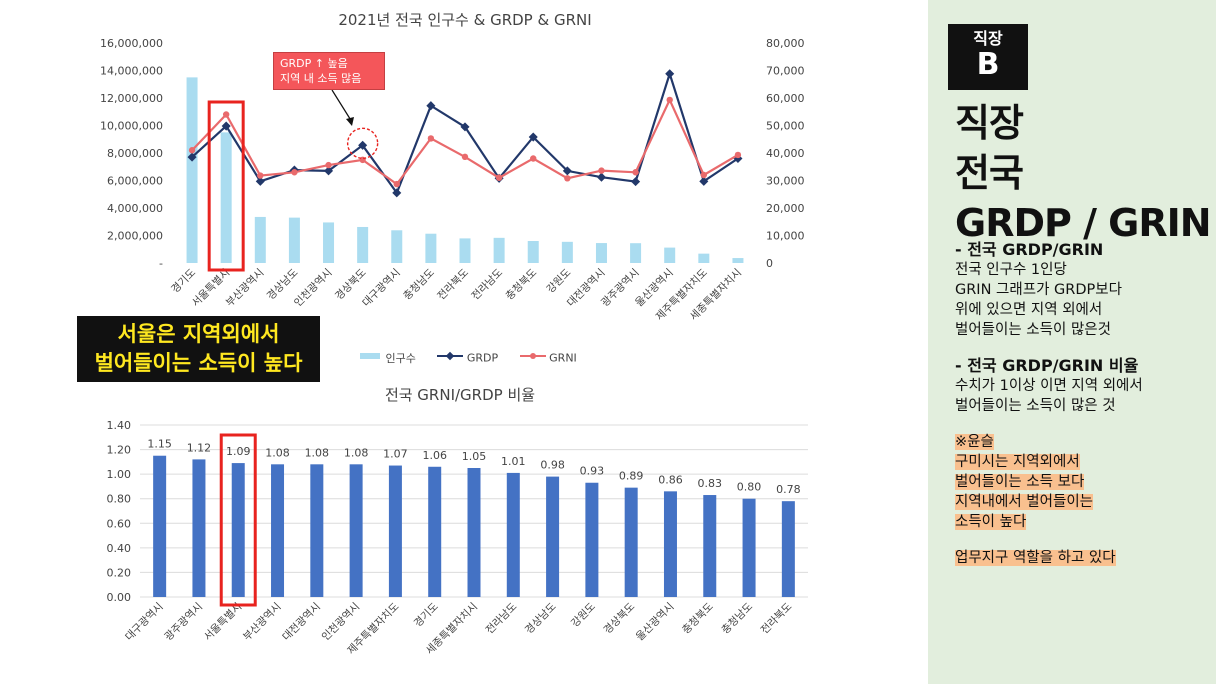  I want to click on x-category-label: 충청남도, so click(737, 618).